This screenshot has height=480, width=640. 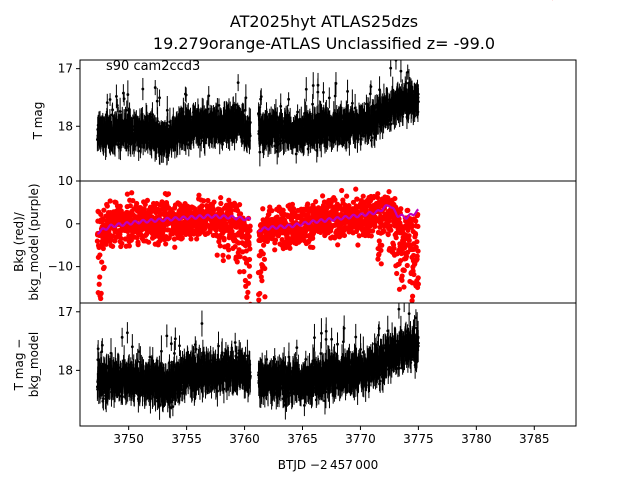 I want to click on y-tick-label: 10, so click(x=65, y=181).